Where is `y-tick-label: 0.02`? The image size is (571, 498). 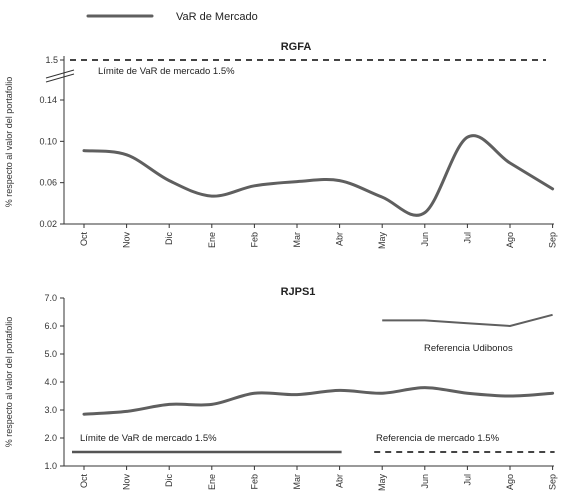
y-tick-label: 0.02 is located at coordinates (48, 224).